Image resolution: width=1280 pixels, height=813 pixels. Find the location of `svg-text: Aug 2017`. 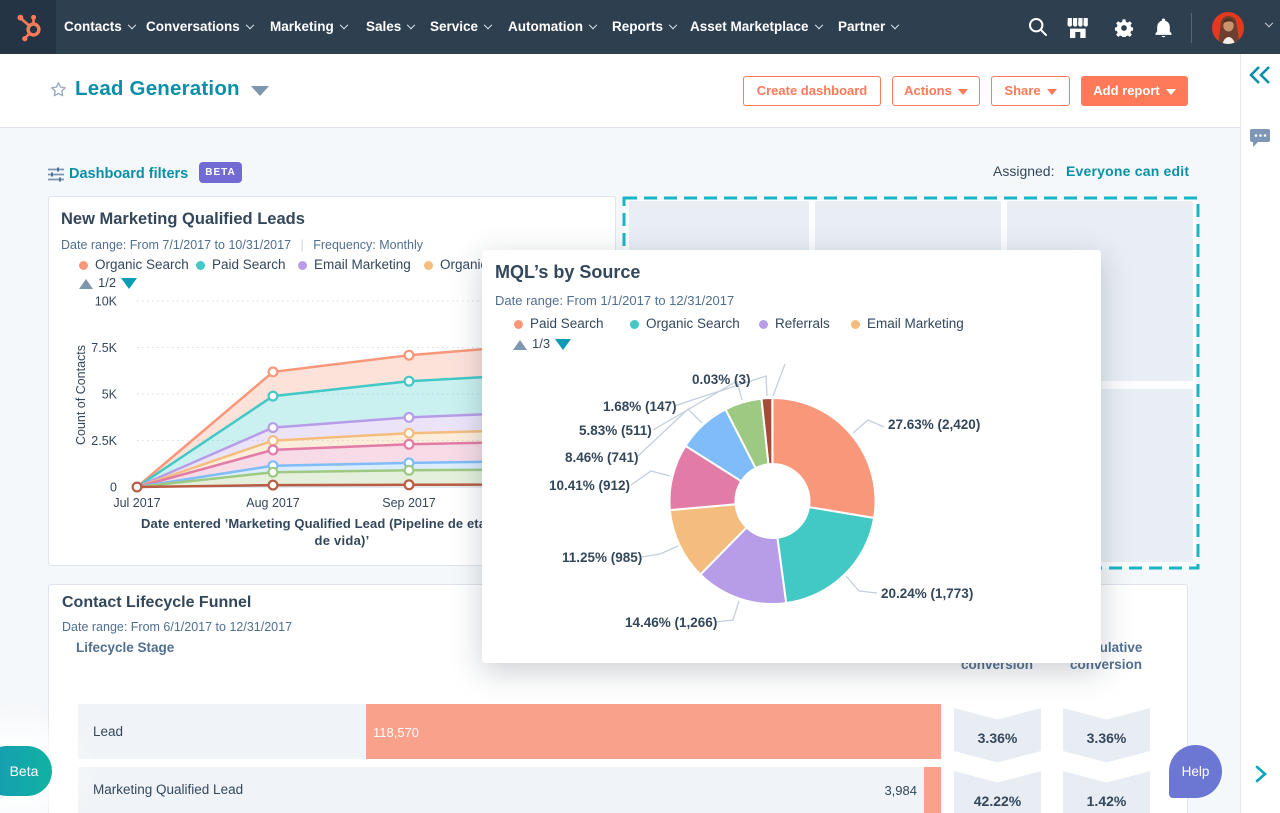

svg-text: Aug 2017 is located at coordinates (273, 503).